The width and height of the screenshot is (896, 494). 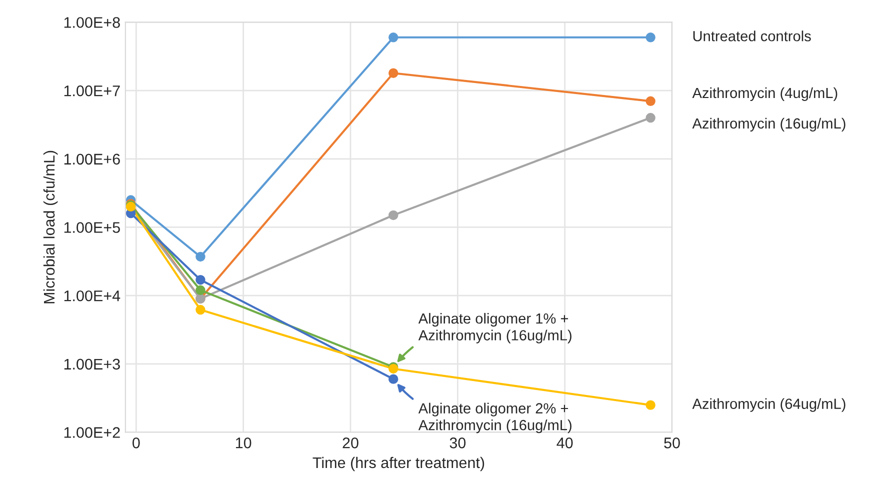 What do you see at coordinates (50, 227) in the screenshot?
I see `y-axis-title: Microbial load (cfu/mL)` at bounding box center [50, 227].